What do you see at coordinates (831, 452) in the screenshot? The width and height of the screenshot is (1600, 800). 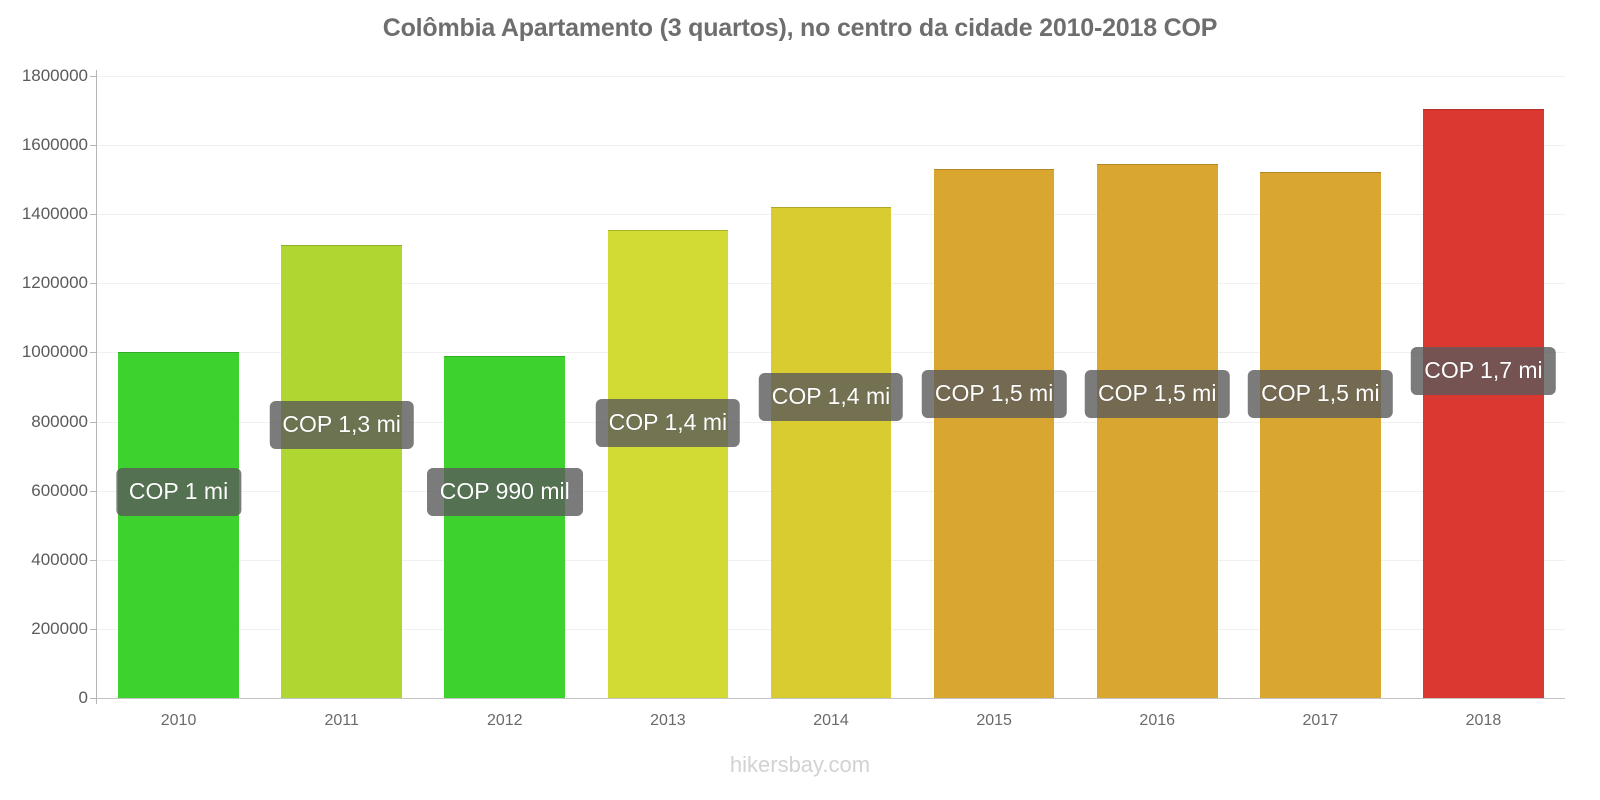 I see `bar-2014` at bounding box center [831, 452].